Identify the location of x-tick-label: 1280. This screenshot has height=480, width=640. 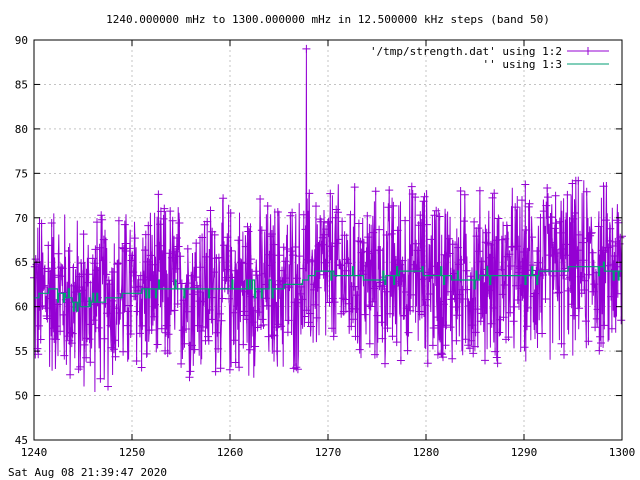
(426, 452).